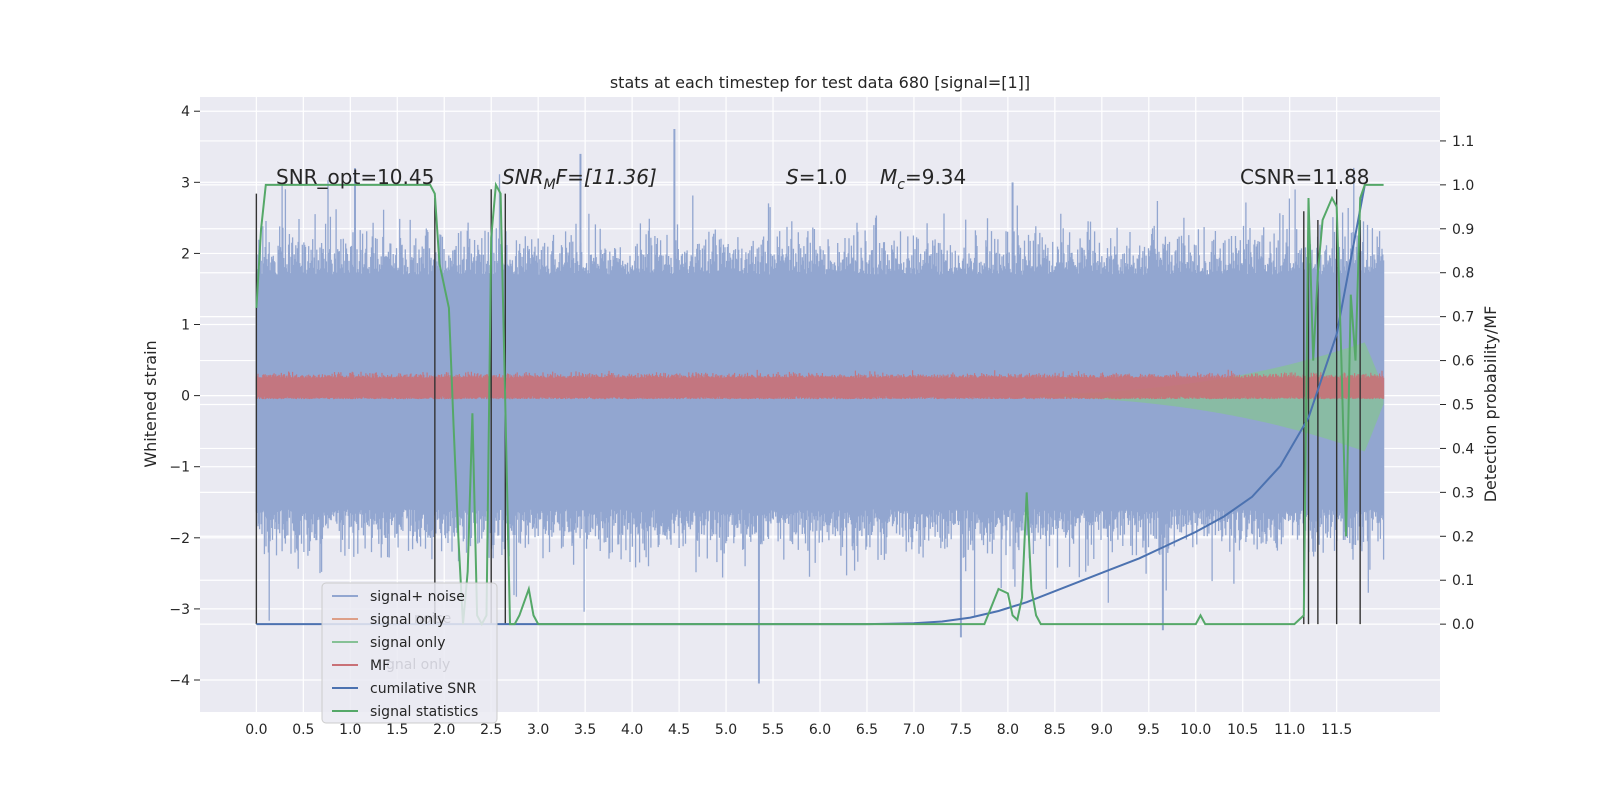 The width and height of the screenshot is (1600, 800). I want to click on x-tick-label: 1.0, so click(350, 730).